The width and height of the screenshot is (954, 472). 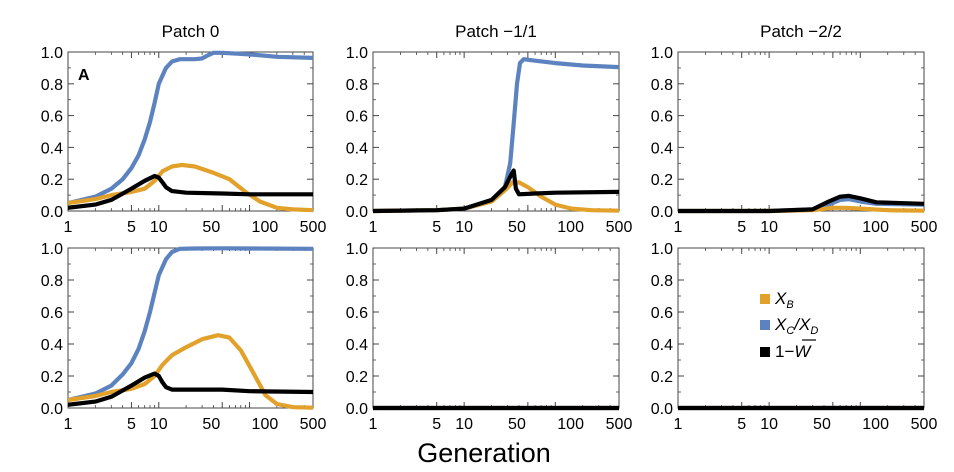 I want to click on panel-2: 1 5 10 50 100 500 0.0 0.2 0.4 0.6 0.8 1.0 Patch −2/2, so click(x=794, y=129).